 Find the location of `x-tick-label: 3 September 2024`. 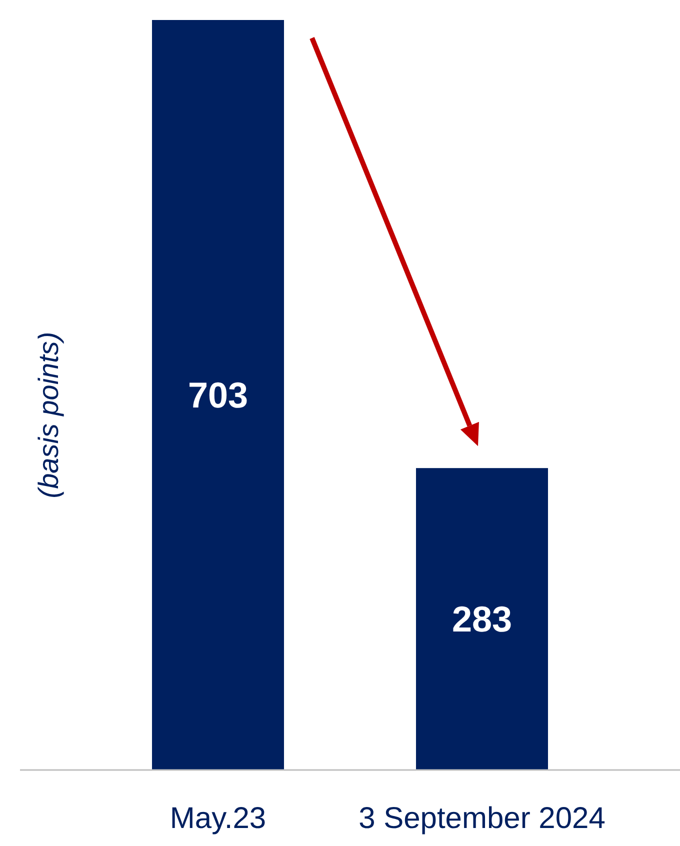

x-tick-label: 3 September 2024 is located at coordinates (482, 818).